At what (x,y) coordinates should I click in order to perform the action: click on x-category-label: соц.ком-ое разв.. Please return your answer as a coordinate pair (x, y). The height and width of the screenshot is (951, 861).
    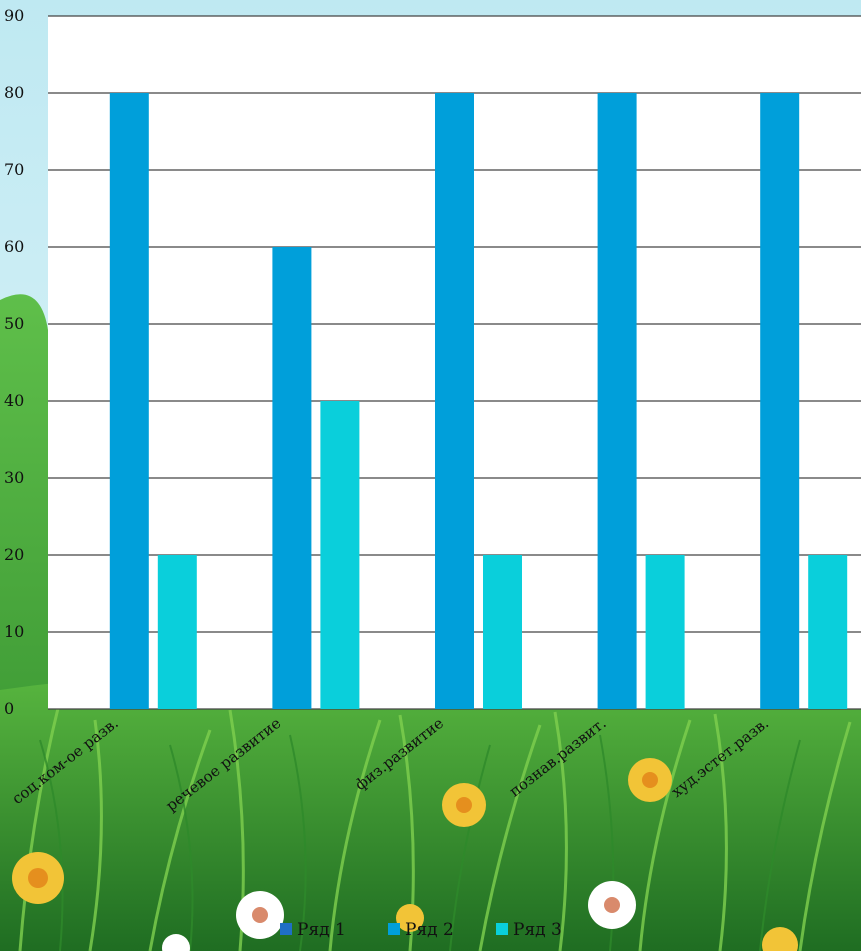
    Looking at the image, I should click on (65, 761).